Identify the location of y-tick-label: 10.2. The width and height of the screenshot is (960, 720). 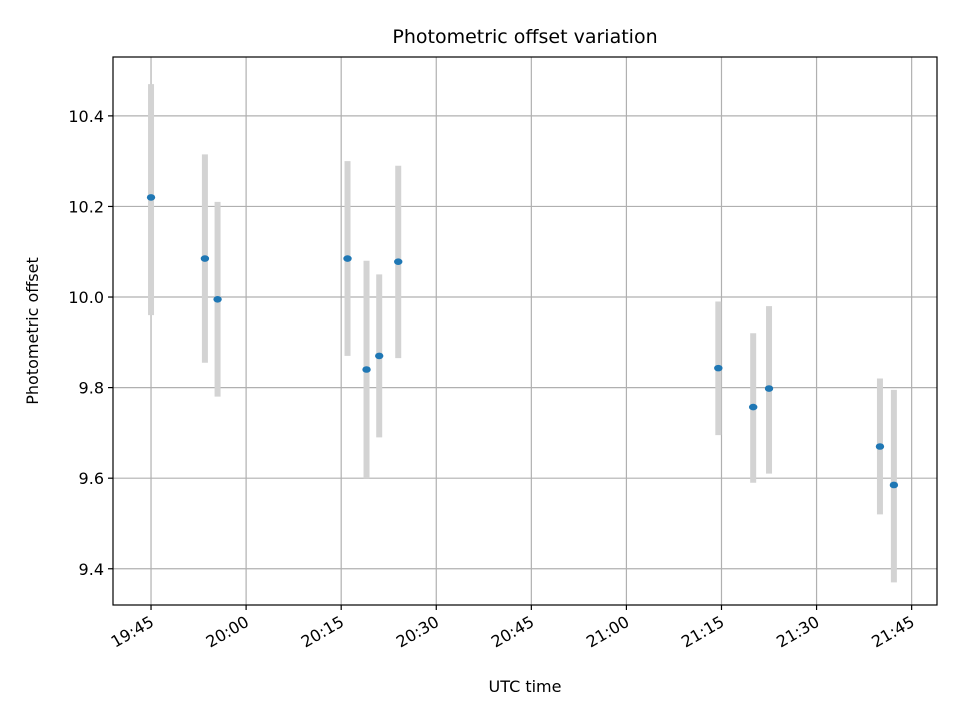
(86, 206).